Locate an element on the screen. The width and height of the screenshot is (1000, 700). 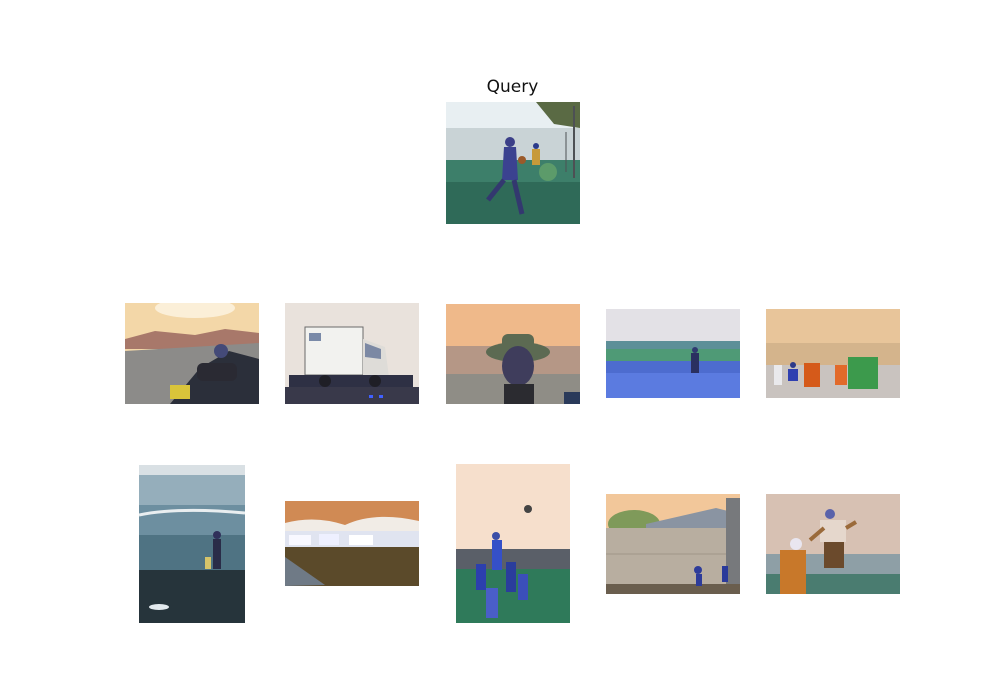
query-title: Query is located at coordinates (512, 87).